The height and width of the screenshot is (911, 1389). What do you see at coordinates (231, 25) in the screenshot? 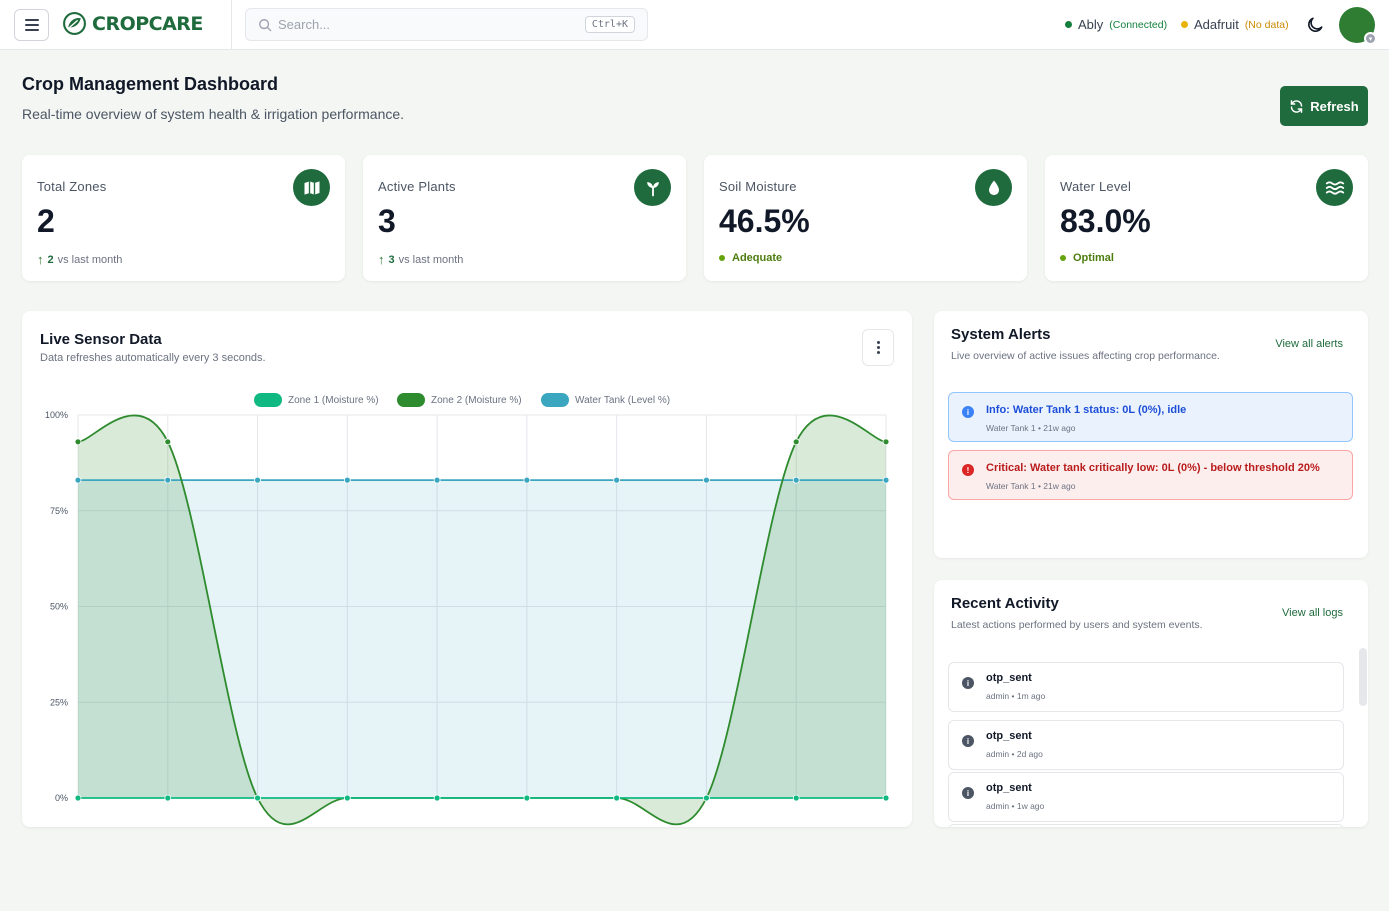
I see `header-divider` at bounding box center [231, 25].